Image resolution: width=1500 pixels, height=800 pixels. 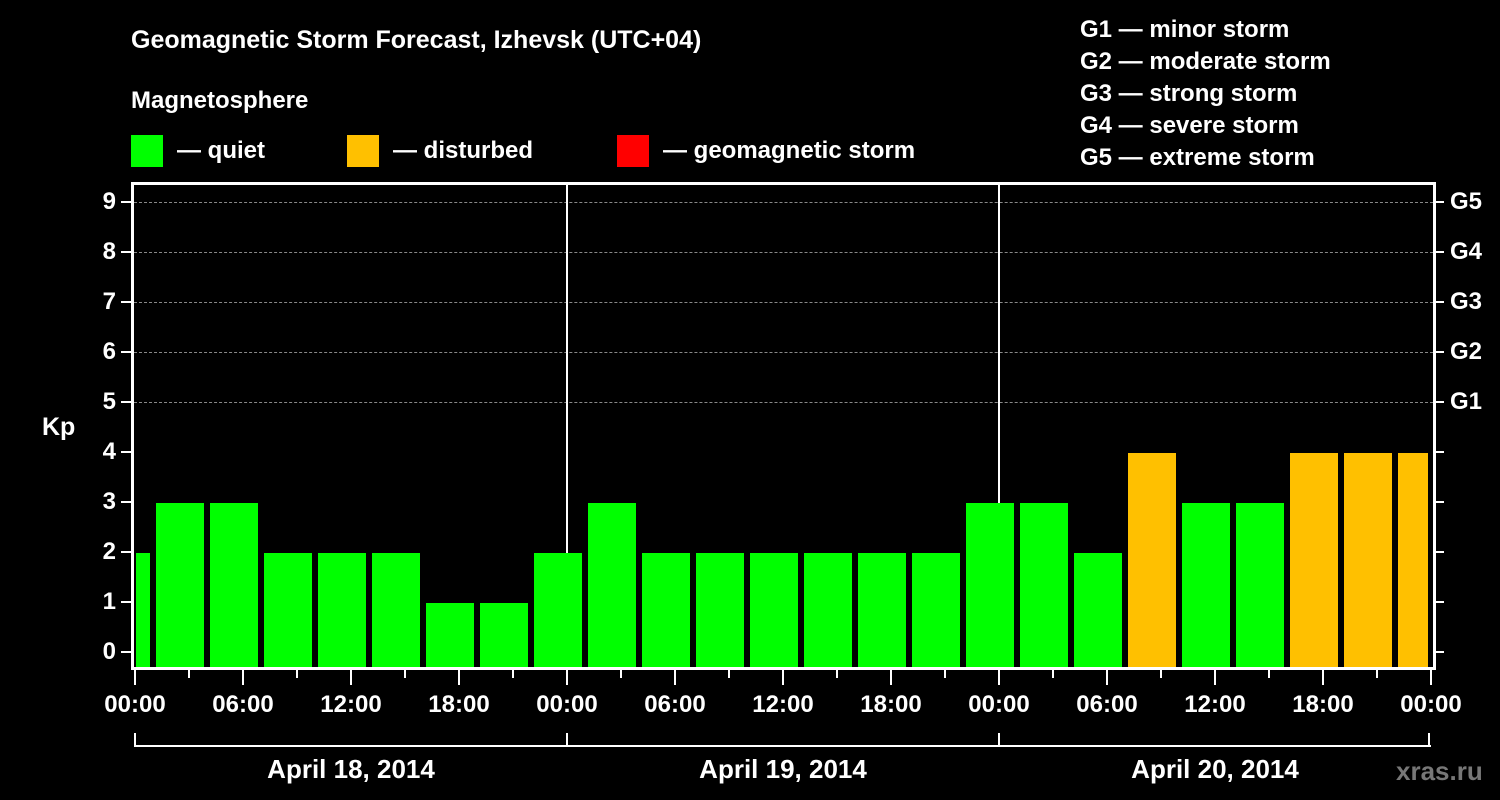 I want to click on legend-storm: — geomagnetic storm, so click(x=766, y=151).